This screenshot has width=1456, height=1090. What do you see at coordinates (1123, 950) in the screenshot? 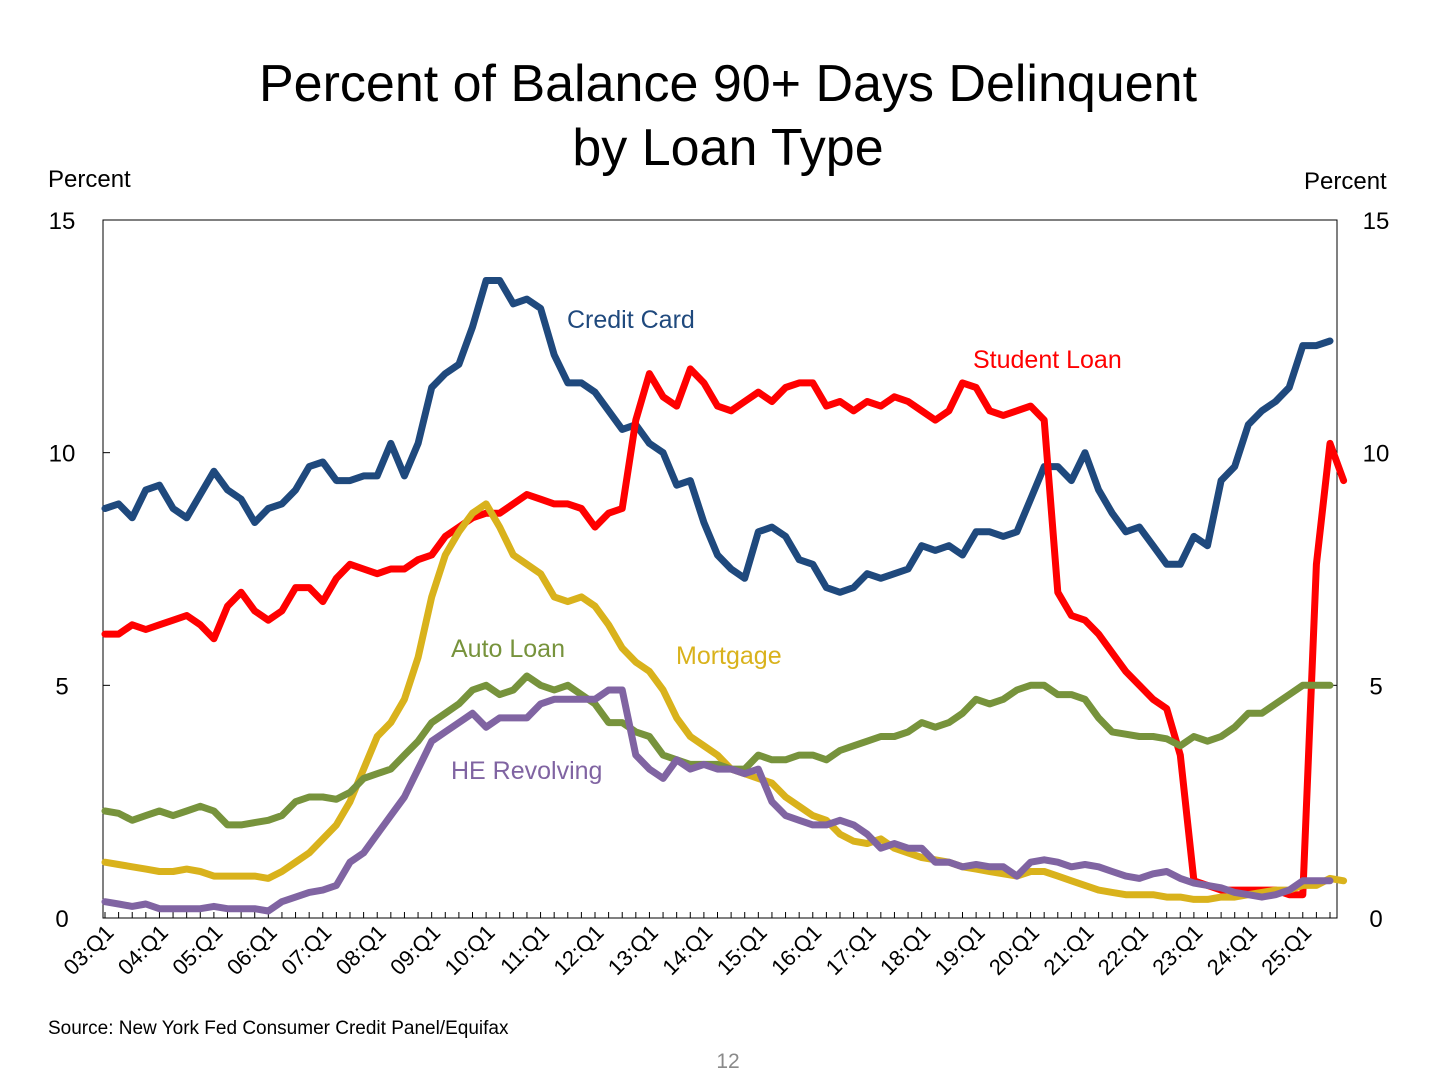
I see `x-tick-label: 22:Q1` at bounding box center [1123, 950].